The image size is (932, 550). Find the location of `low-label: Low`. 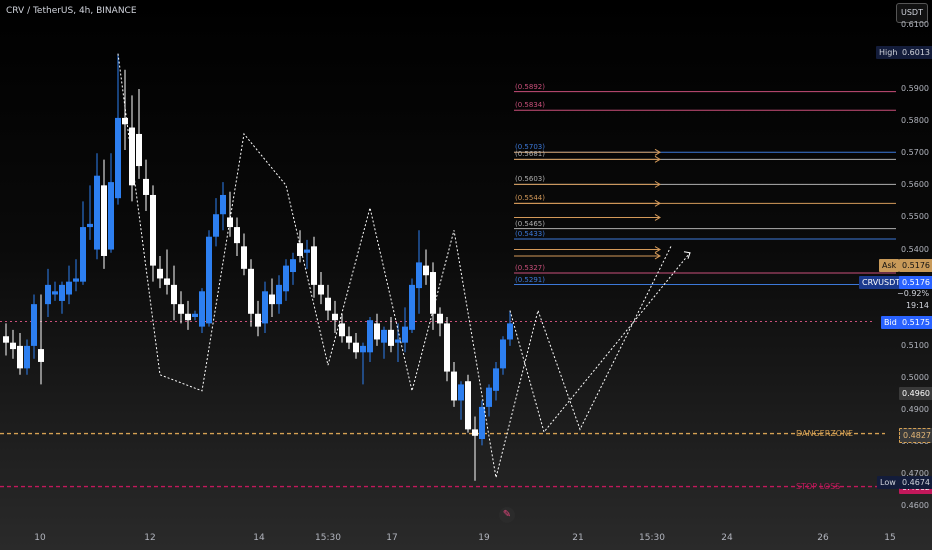

low-label: Low is located at coordinates (888, 482).